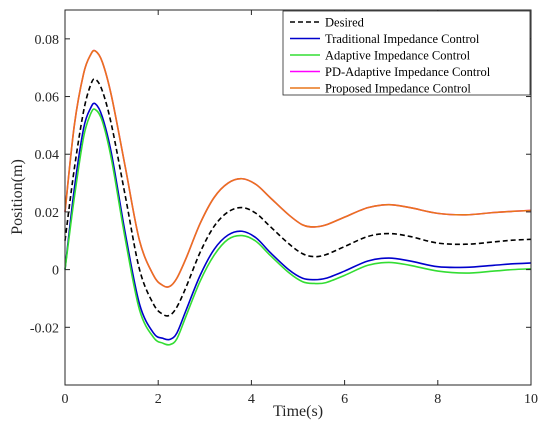 The width and height of the screenshot is (550, 434). I want to click on y-tick-label: 0, so click(55, 271).